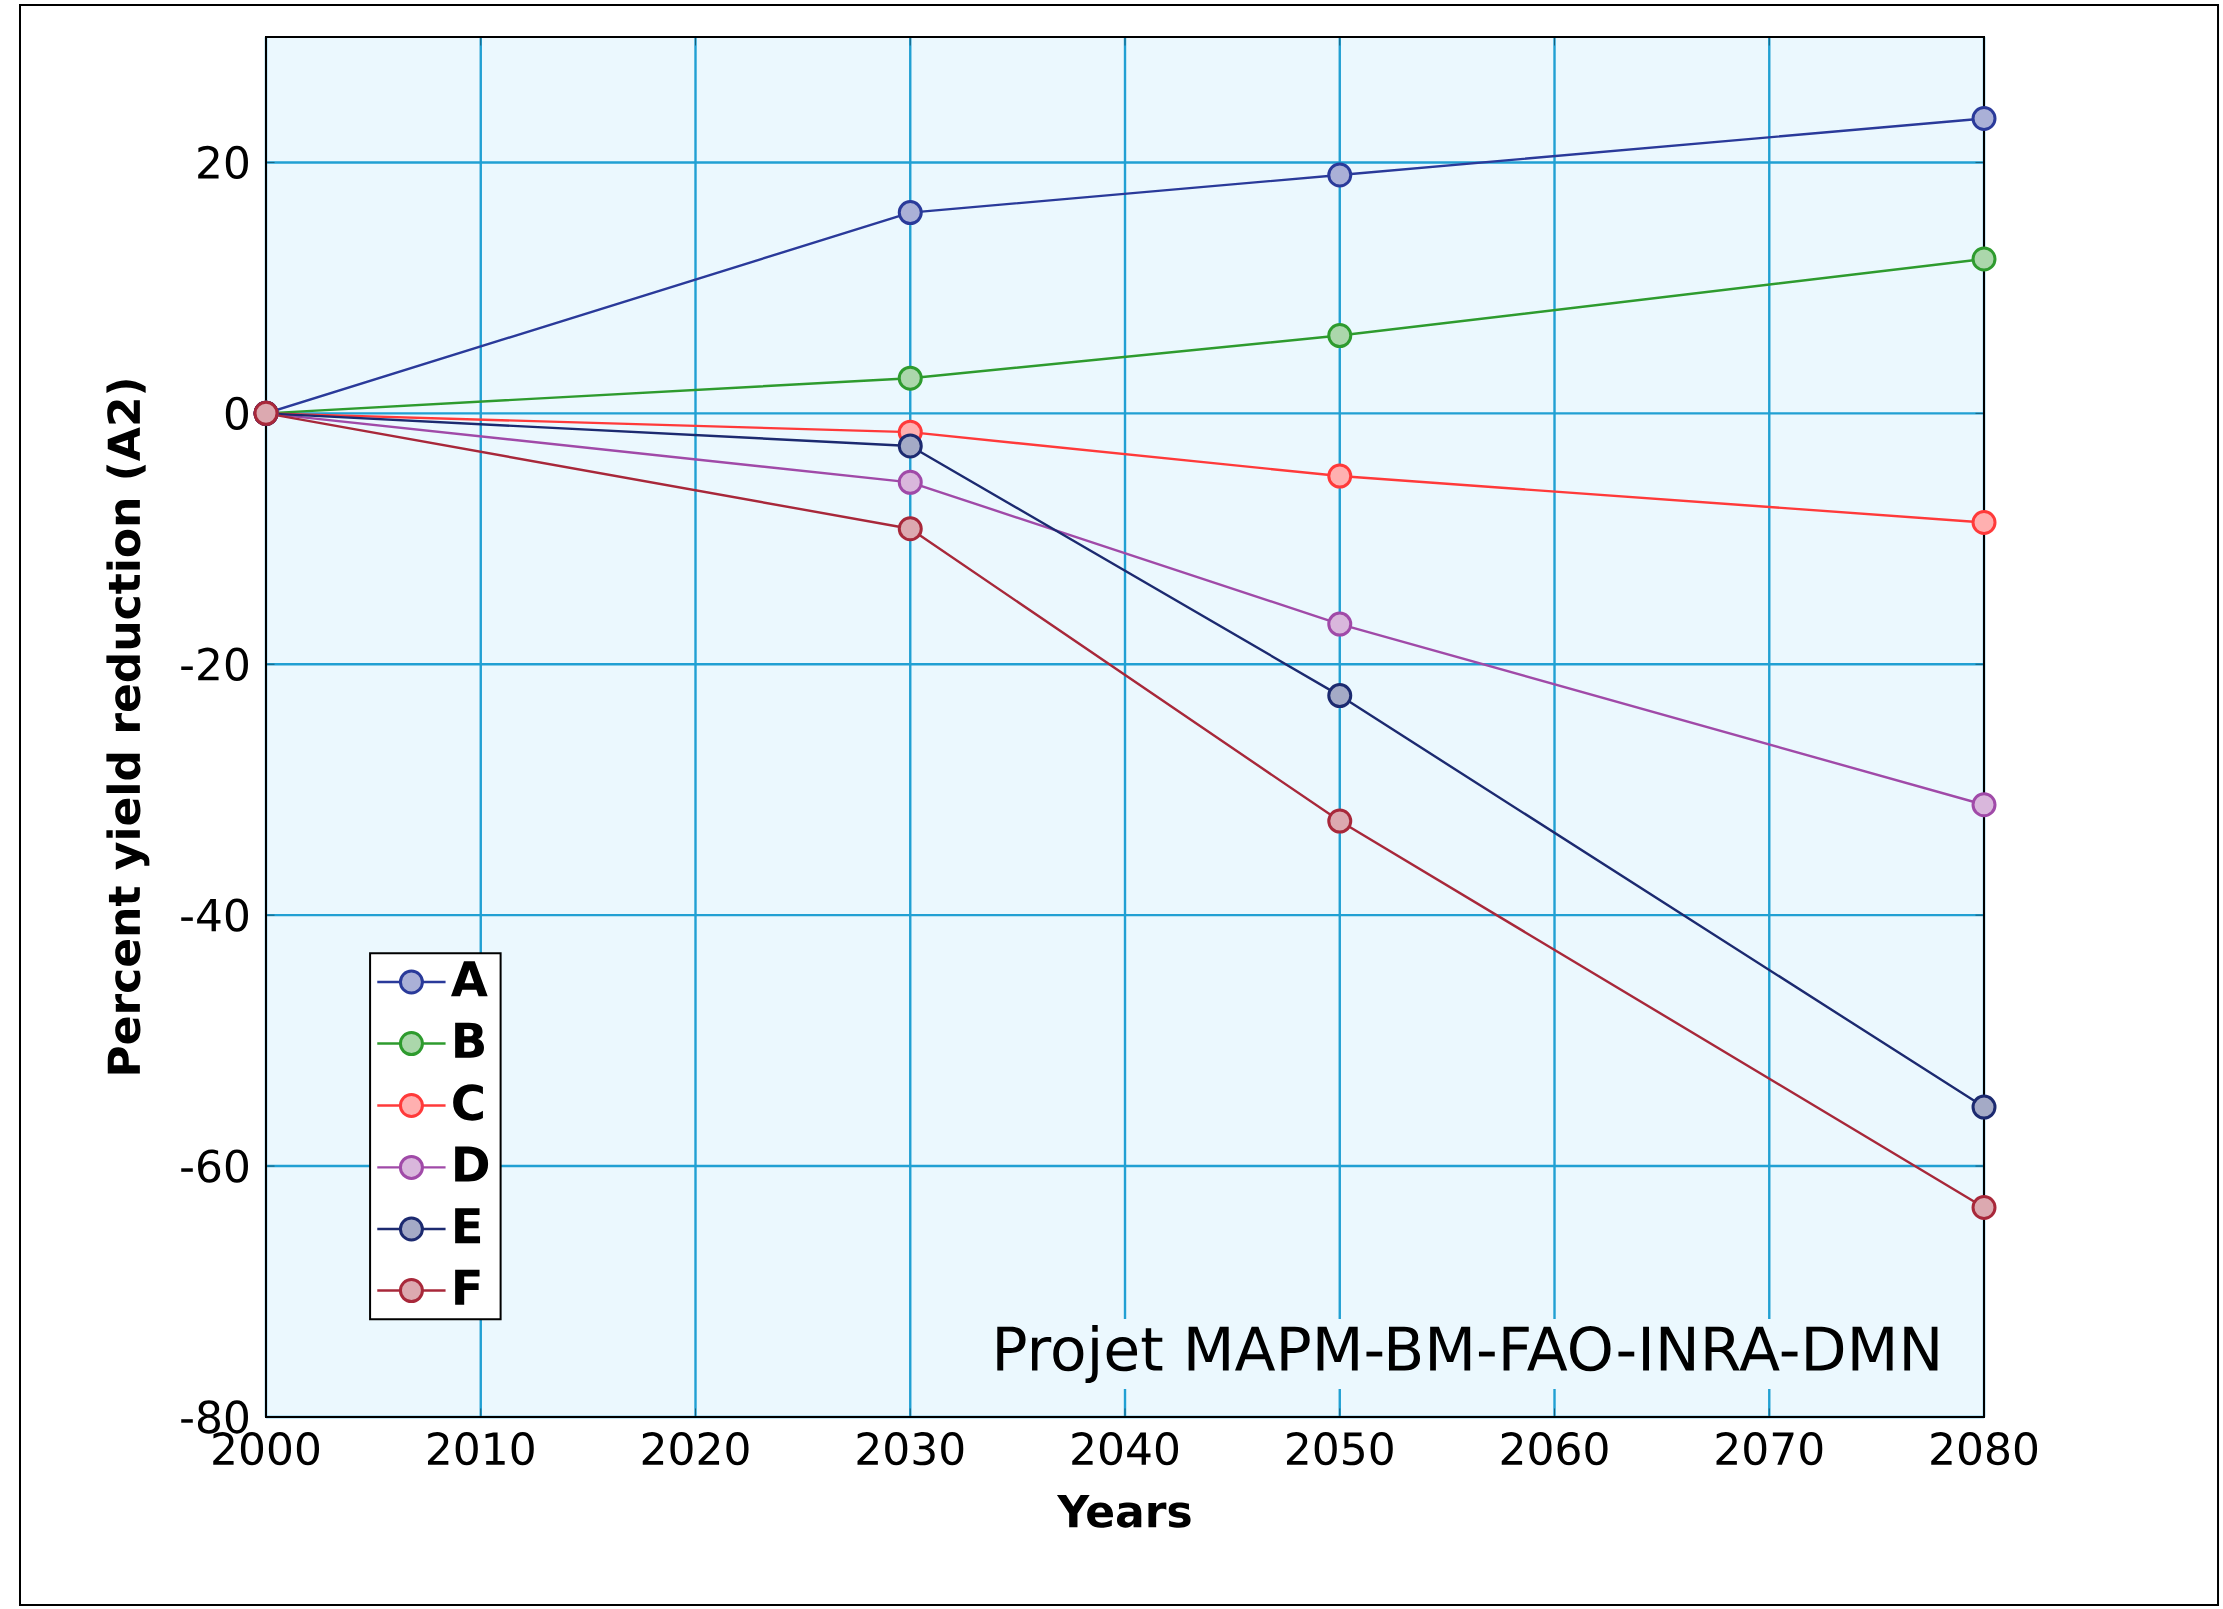 The image size is (2223, 1609). What do you see at coordinates (695, 1449) in the screenshot?
I see `x-tick-label: 2020` at bounding box center [695, 1449].